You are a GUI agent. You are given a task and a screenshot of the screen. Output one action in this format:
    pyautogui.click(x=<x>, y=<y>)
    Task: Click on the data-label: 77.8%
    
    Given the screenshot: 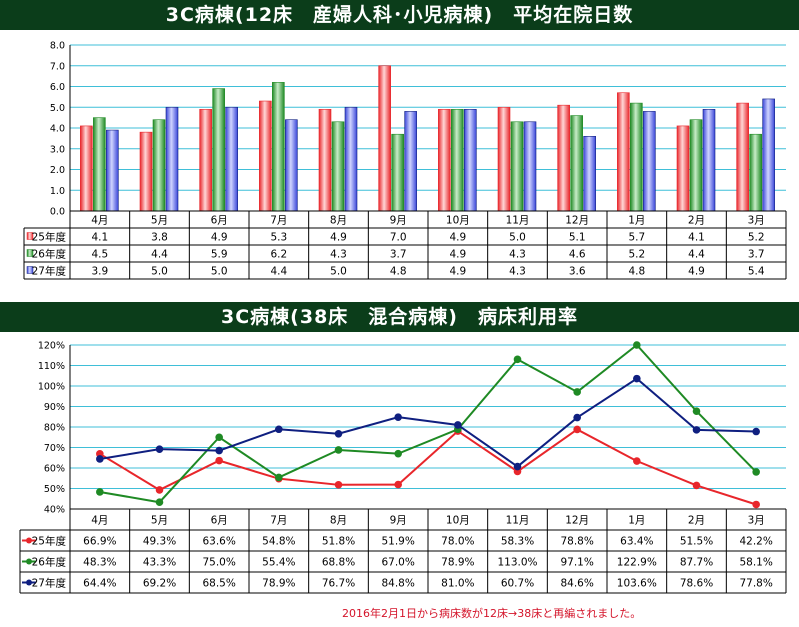 What is the action you would take?
    pyautogui.click(x=755, y=584)
    